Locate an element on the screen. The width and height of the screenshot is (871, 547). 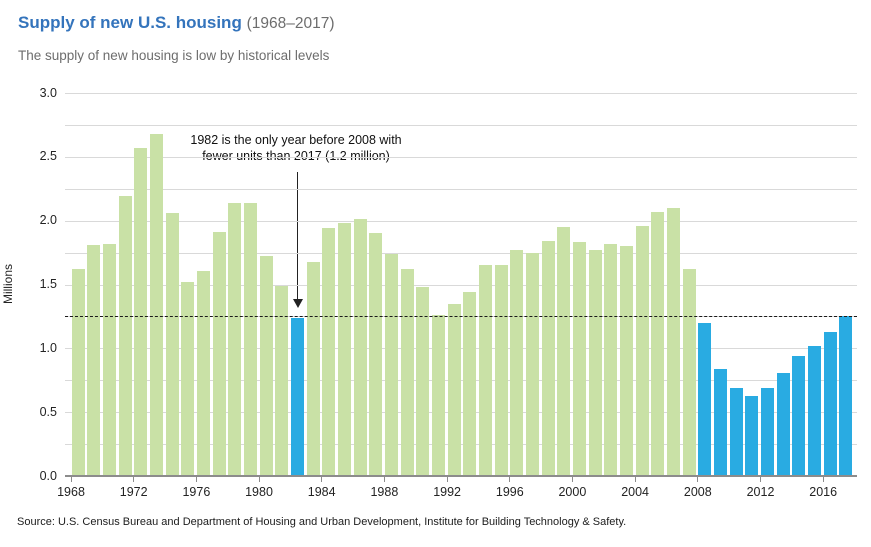
bar-1998 is located at coordinates (548, 358).